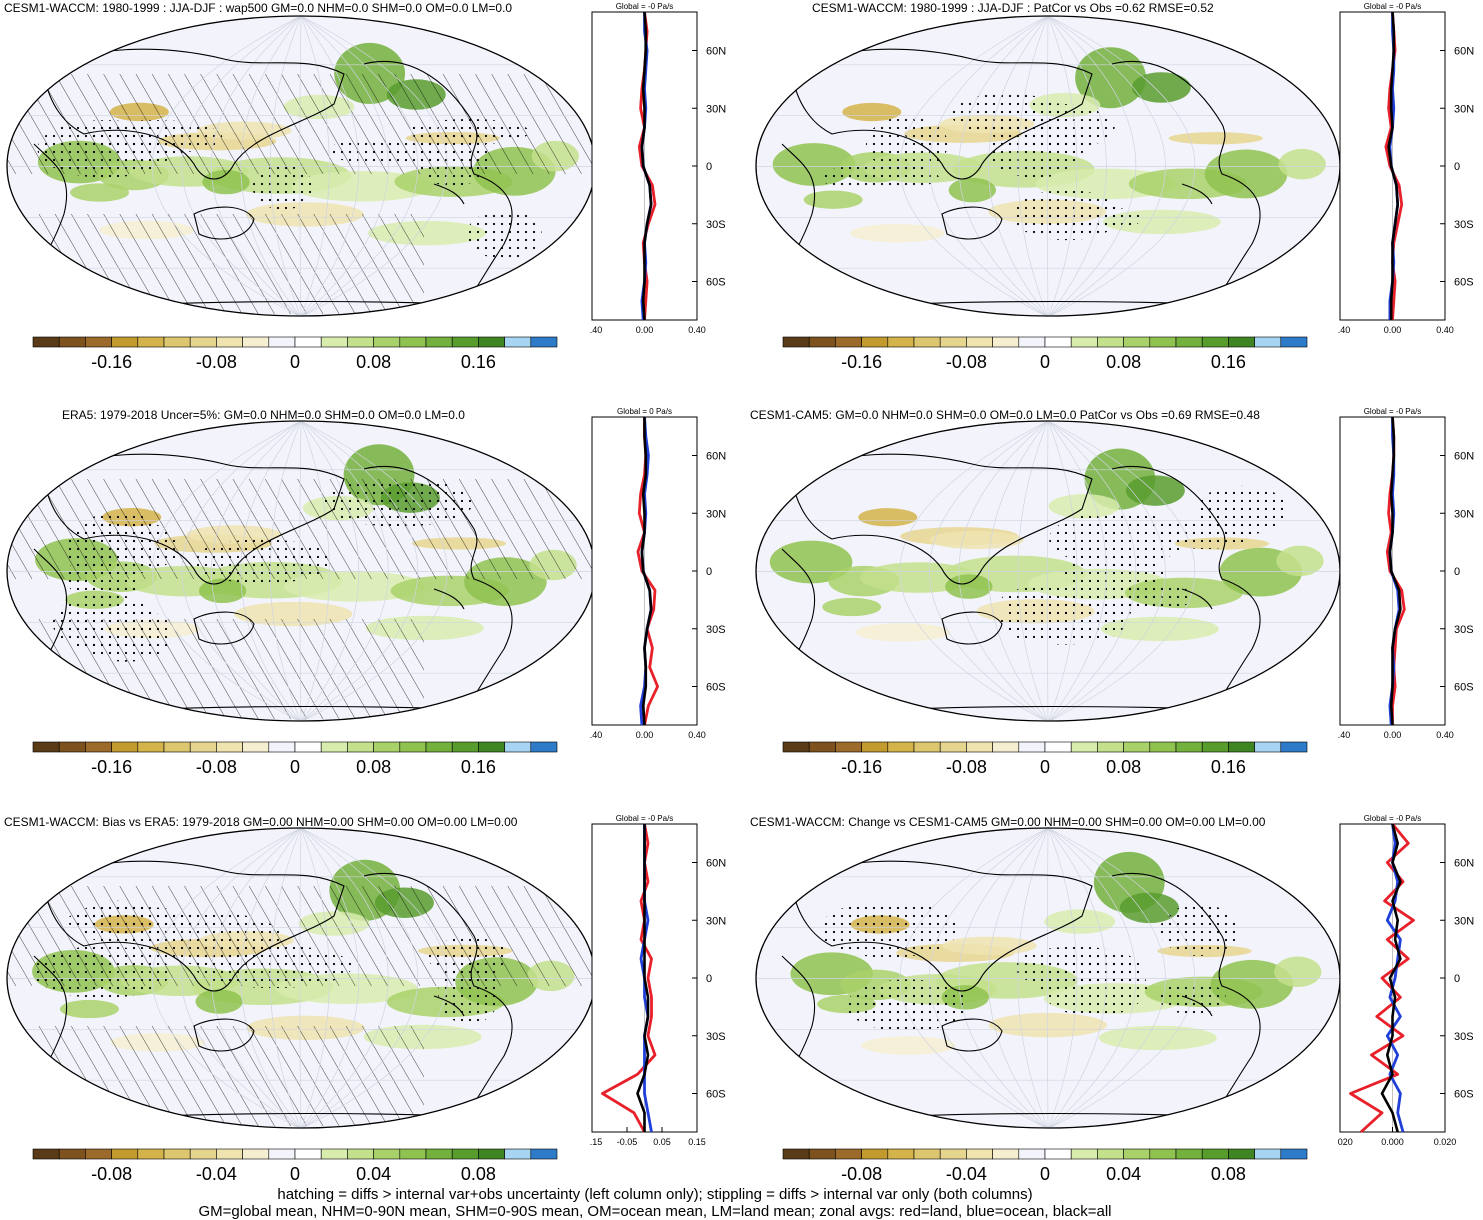 The image size is (1483, 1220). I want to click on zonal-series-ocean, so click(1395, 978).